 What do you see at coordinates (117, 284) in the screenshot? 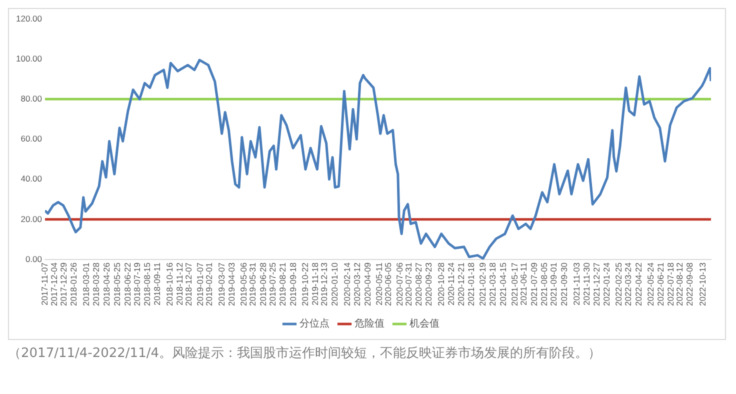
I see `x-tick-label: 2018-05-25` at bounding box center [117, 284].